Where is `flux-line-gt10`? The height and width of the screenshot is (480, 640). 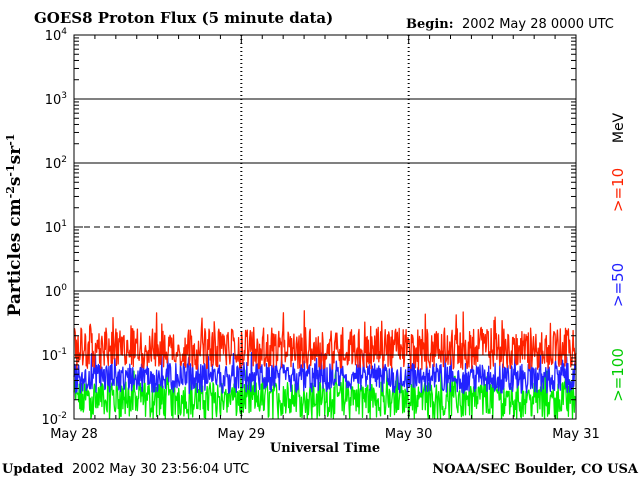
flux-line-gt10 is located at coordinates (325, 340).